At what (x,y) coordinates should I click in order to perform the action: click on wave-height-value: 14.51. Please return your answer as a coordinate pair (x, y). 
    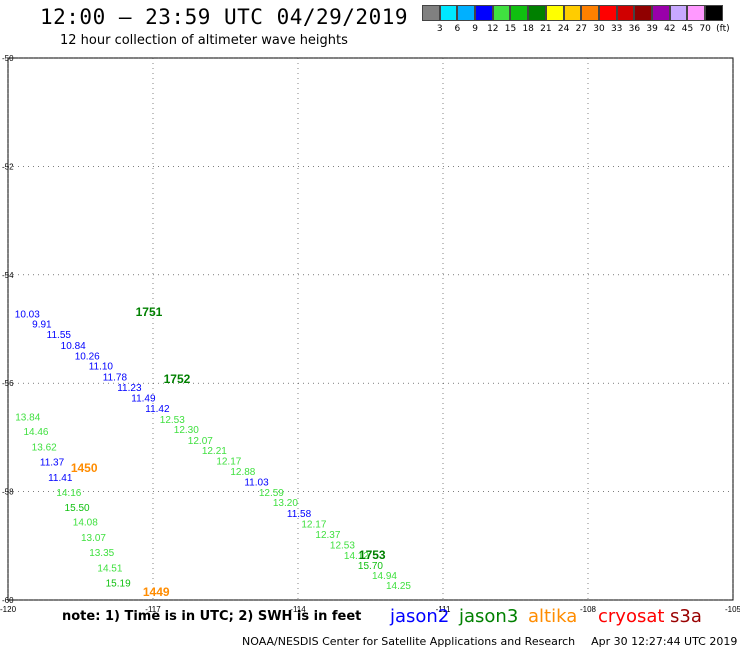
    Looking at the image, I should click on (109, 568).